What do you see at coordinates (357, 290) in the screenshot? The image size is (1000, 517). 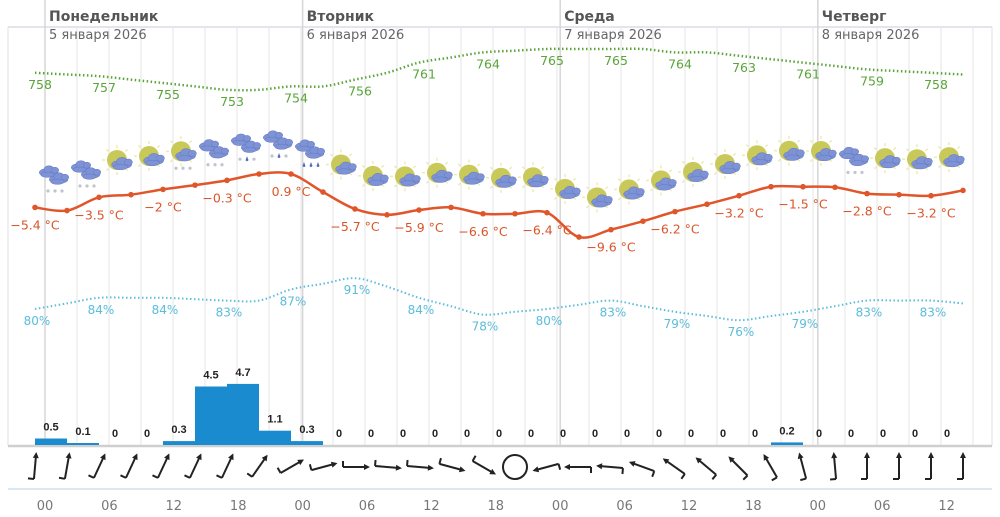 I see `humidity-label: 91%` at bounding box center [357, 290].